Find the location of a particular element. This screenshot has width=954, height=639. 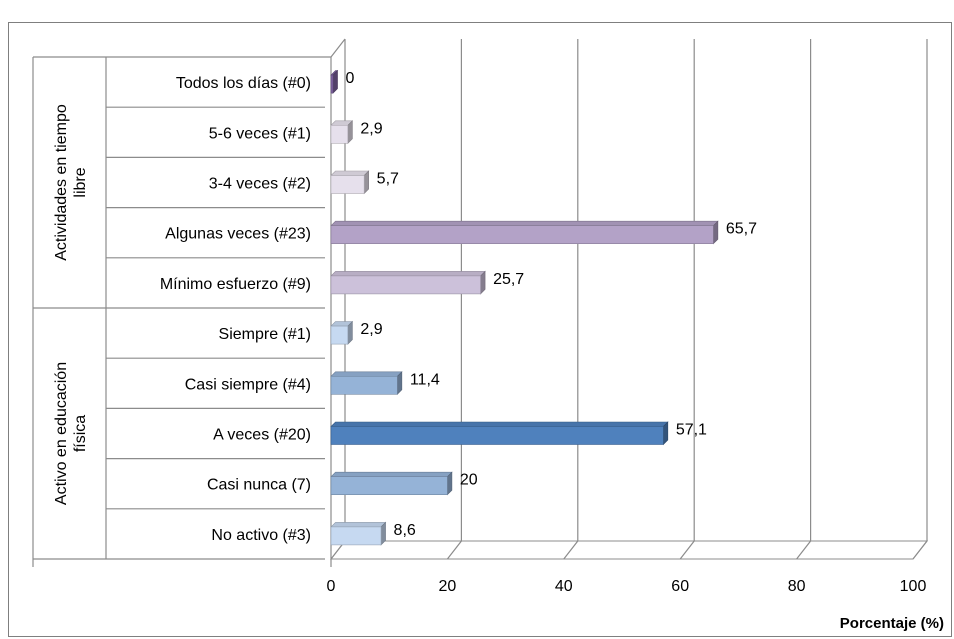

value-label: 25,7 is located at coordinates (508, 279).